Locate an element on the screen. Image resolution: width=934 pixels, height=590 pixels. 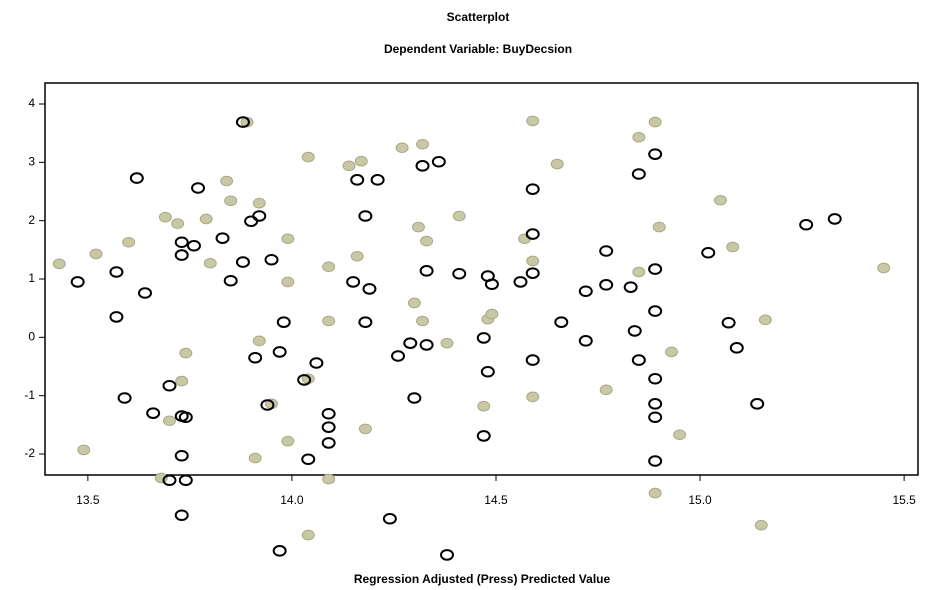
y-tick-label: 4 is located at coordinates (31, 103).